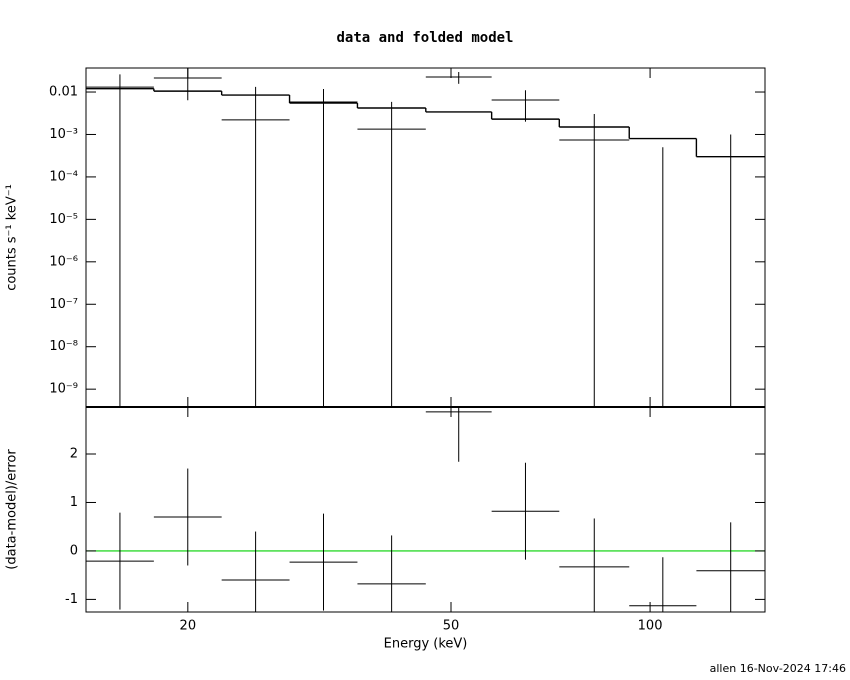 The width and height of the screenshot is (850, 680). I want to click on y-tick-label: 2, so click(74, 454).